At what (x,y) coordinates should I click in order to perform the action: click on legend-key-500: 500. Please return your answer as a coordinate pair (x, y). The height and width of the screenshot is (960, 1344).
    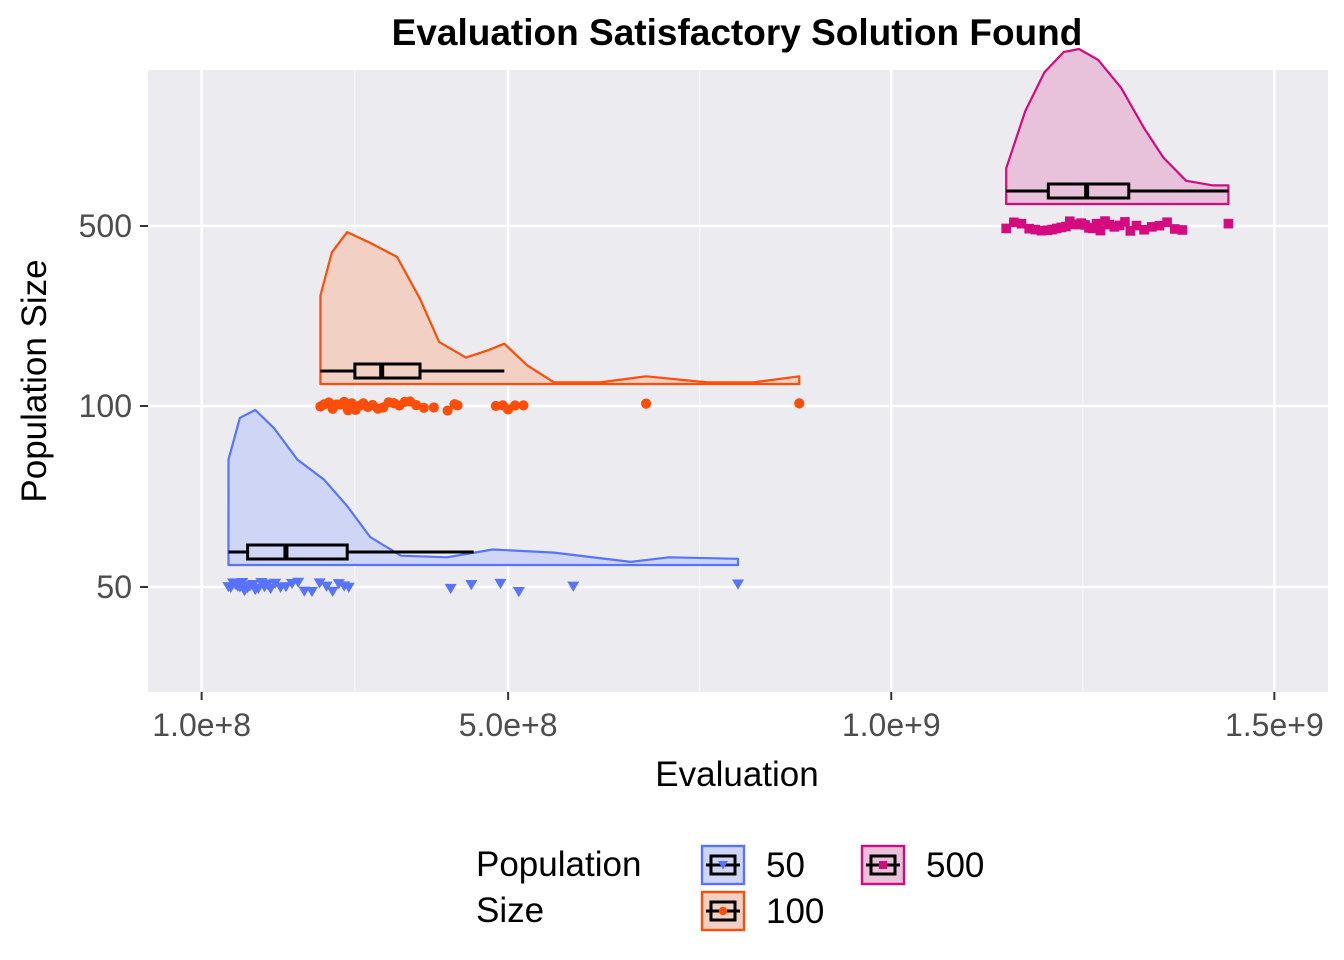
    Looking at the image, I should click on (922, 865).